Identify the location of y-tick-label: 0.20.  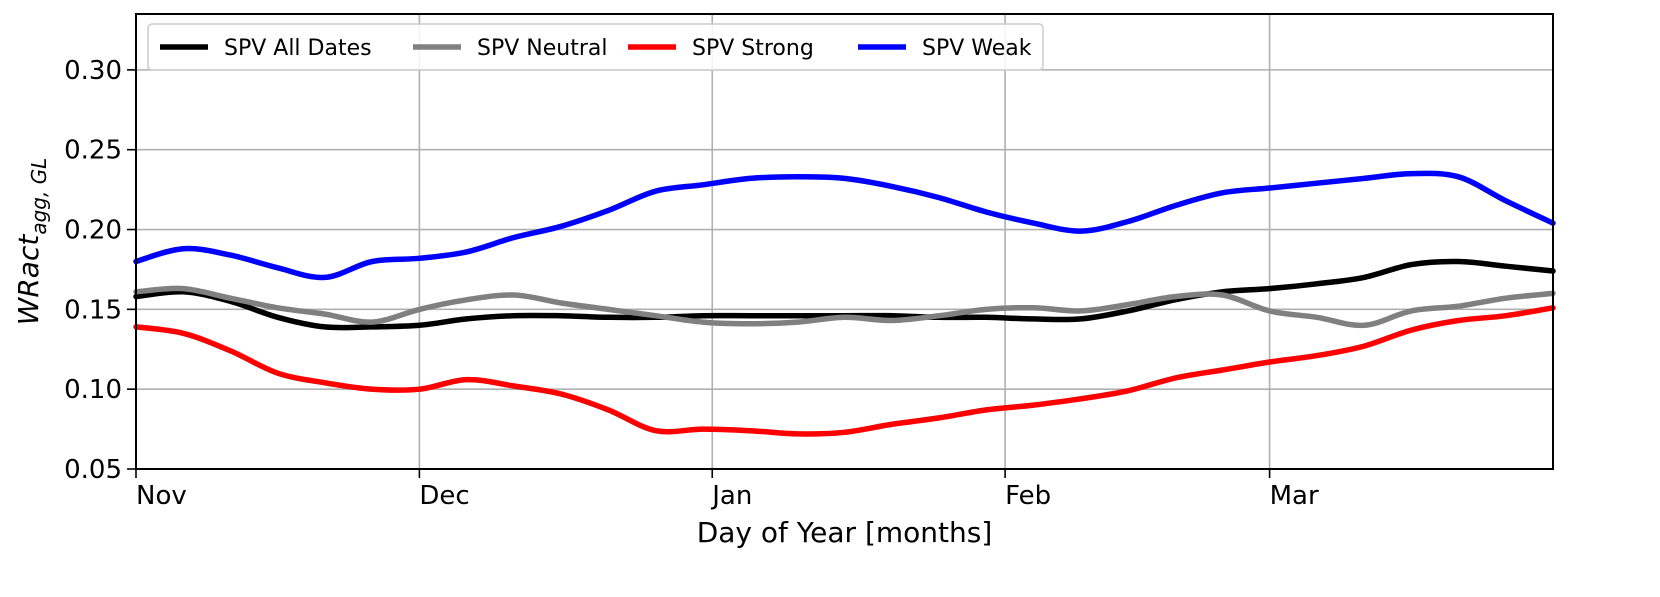
(93, 231).